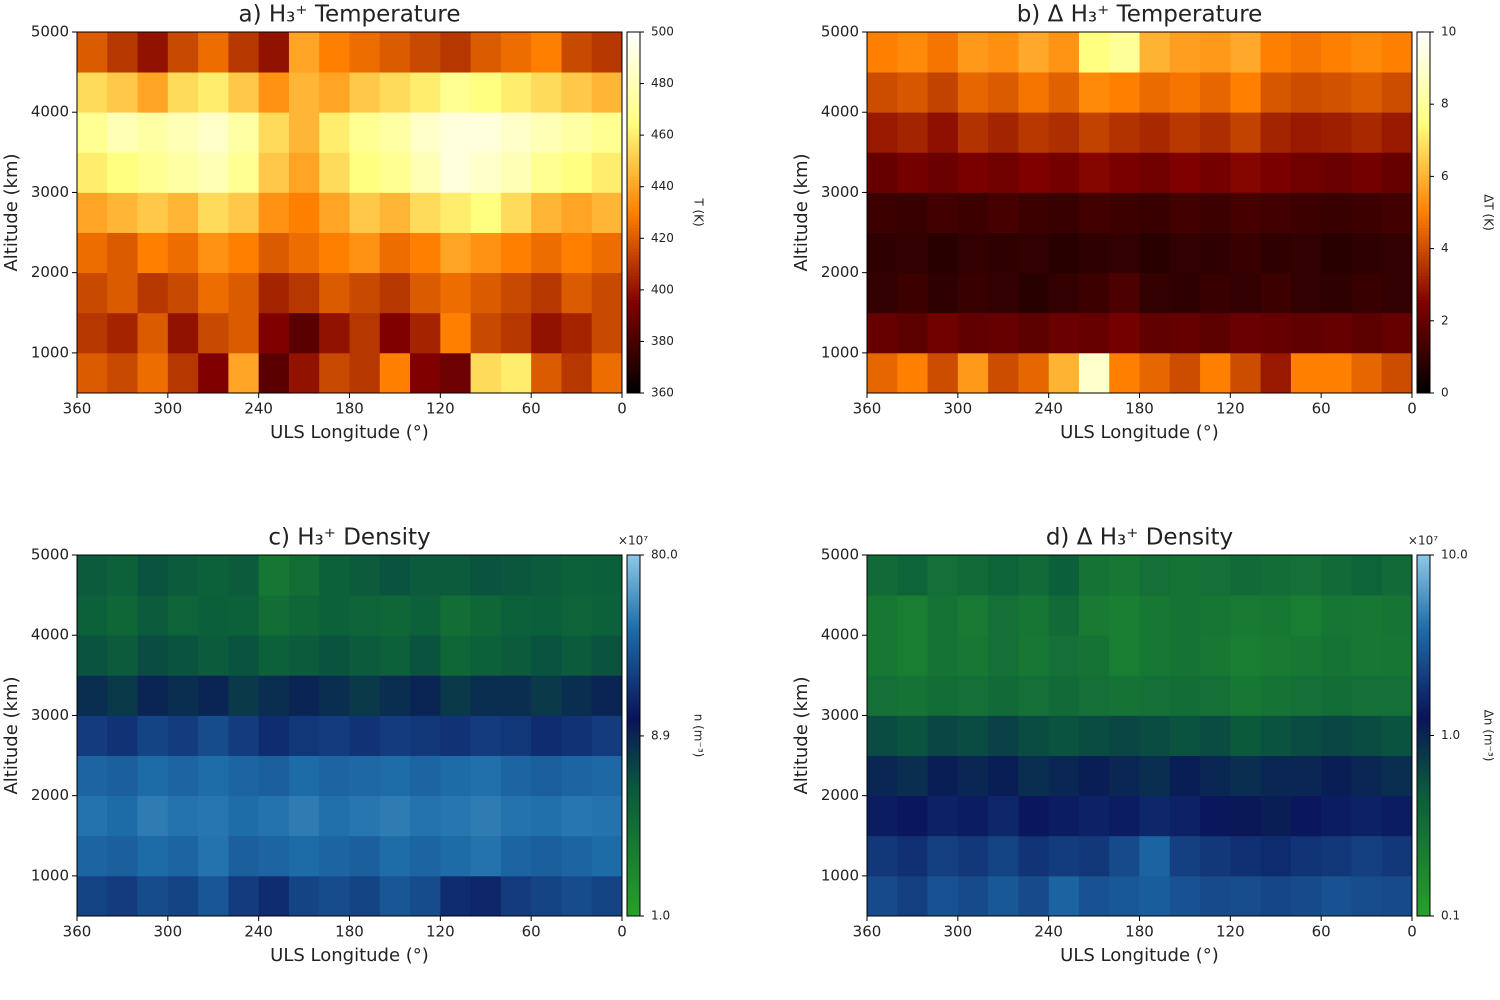 This screenshot has width=1500, height=1000. What do you see at coordinates (867, 409) in the screenshot?
I see `x-tick-label: 360` at bounding box center [867, 409].